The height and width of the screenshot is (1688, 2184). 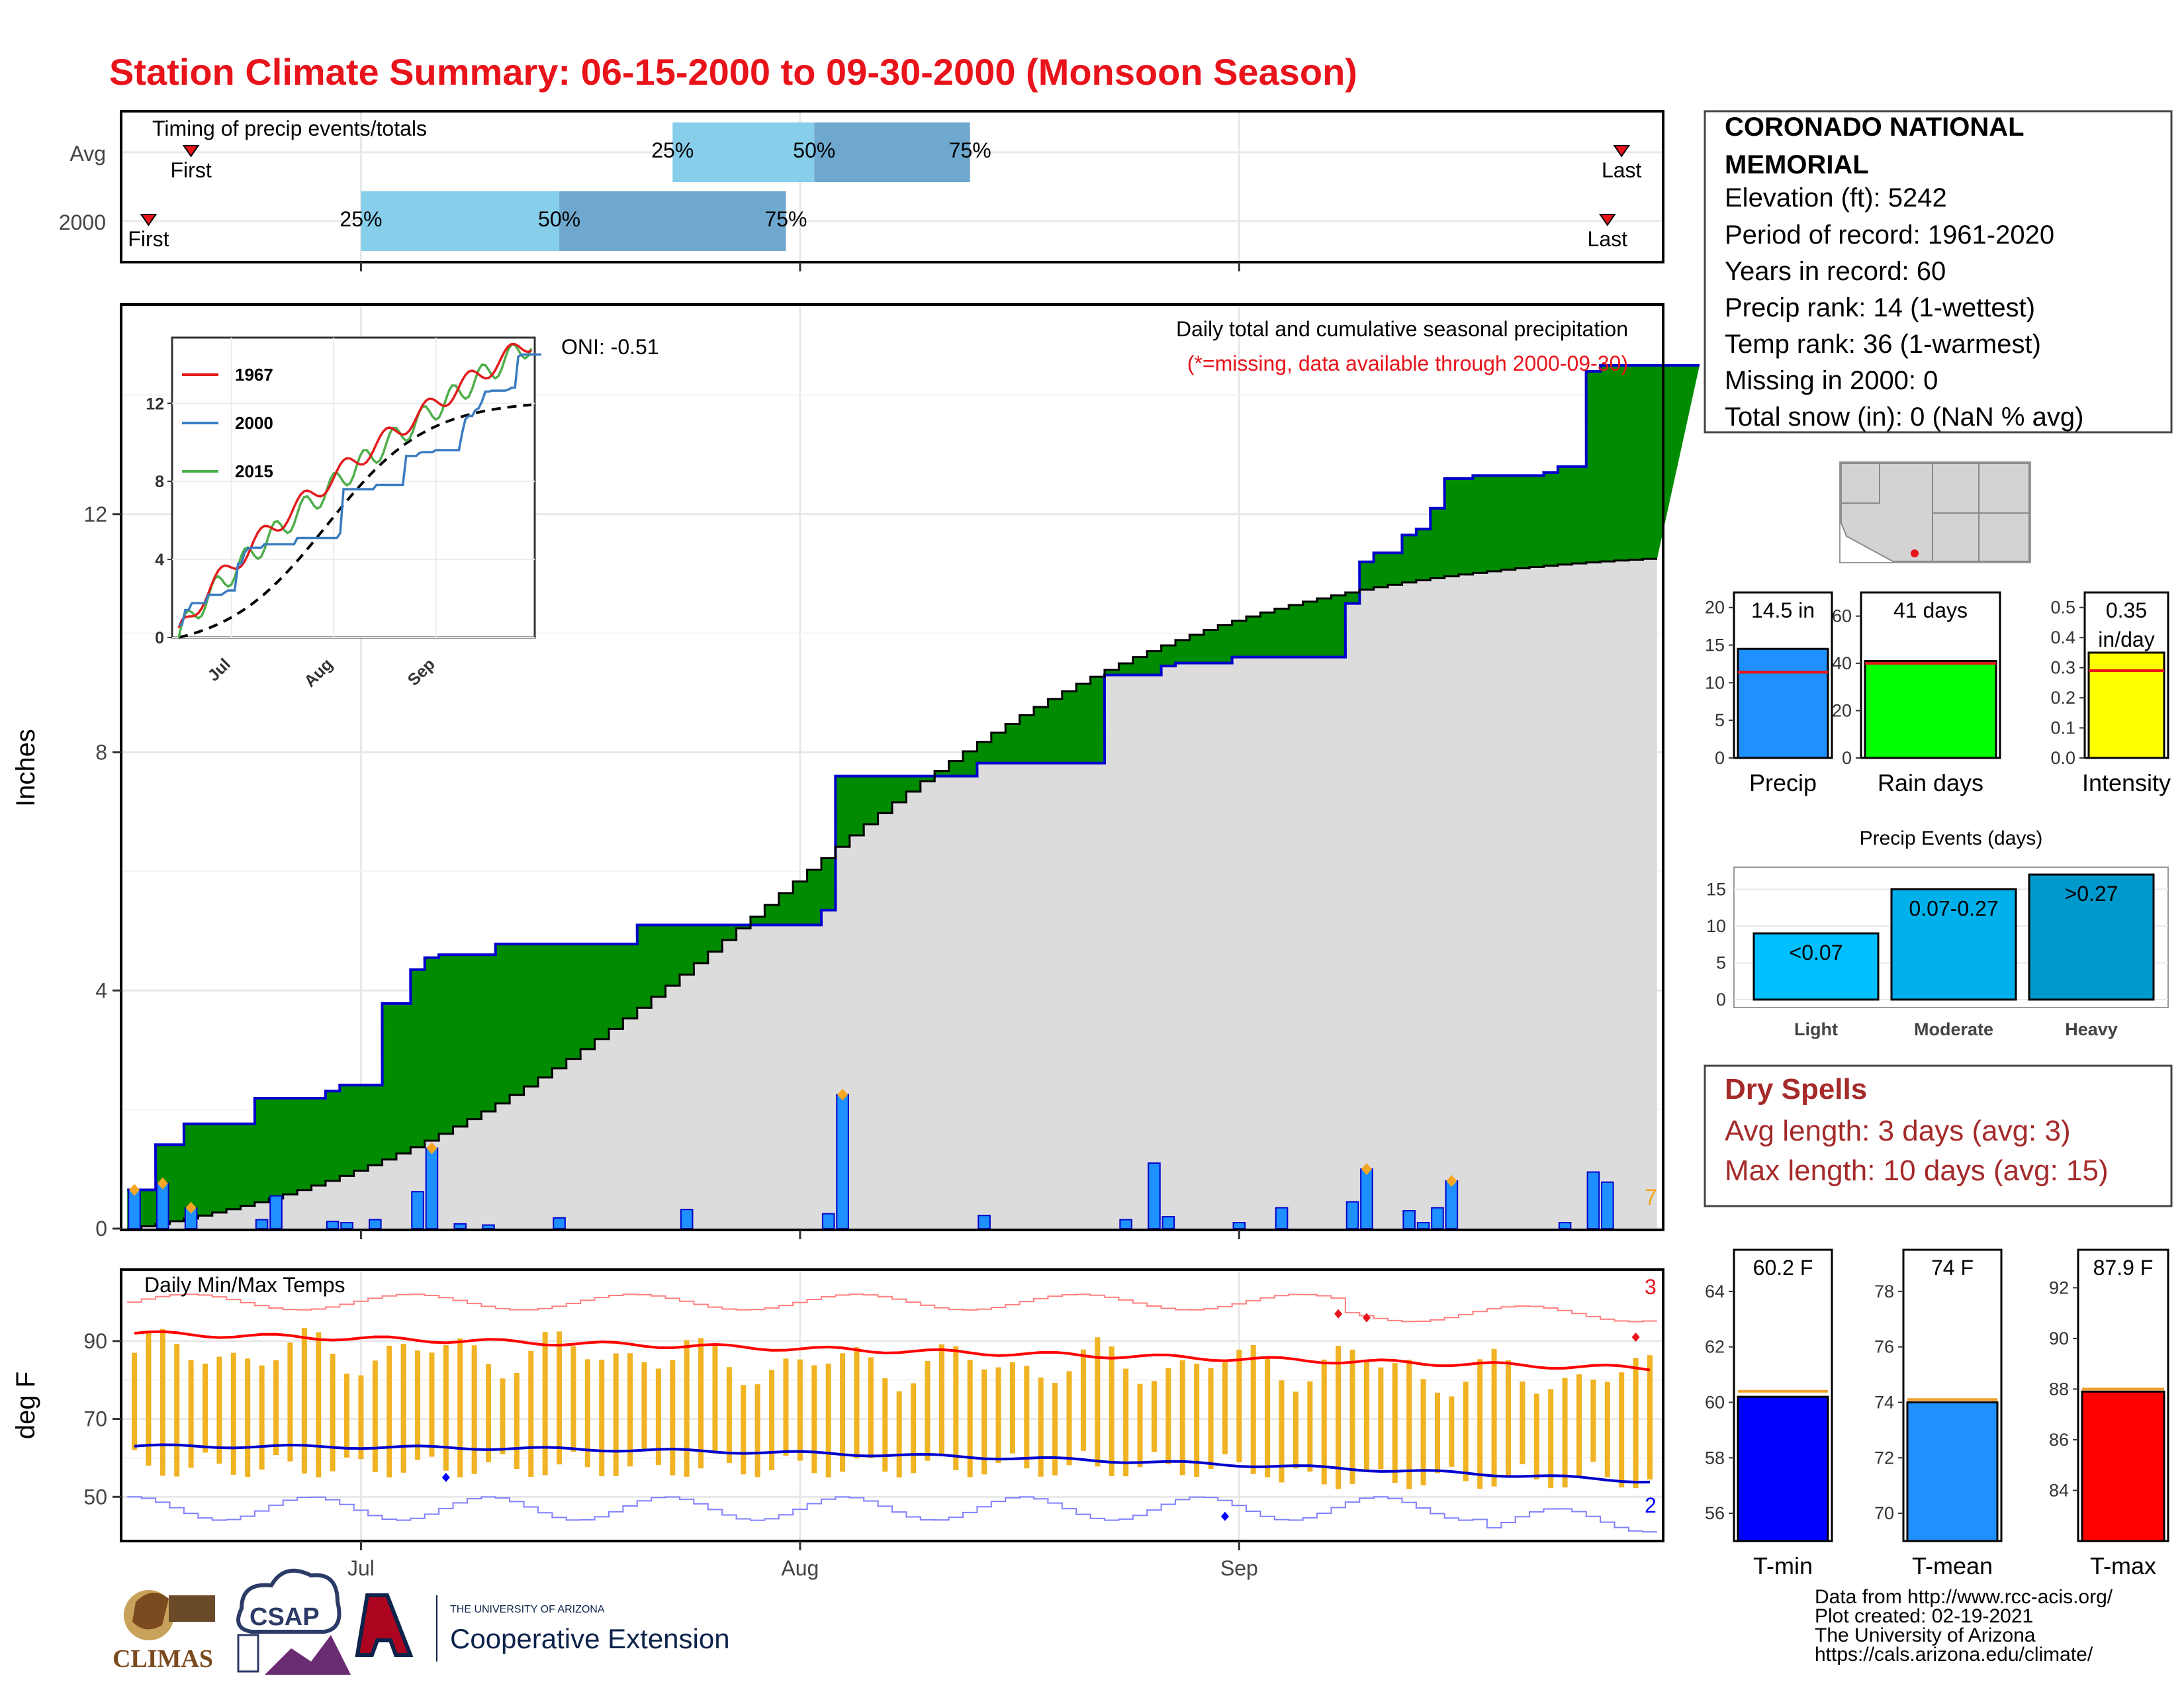 What do you see at coordinates (1964, 1597) in the screenshot?
I see `footer-line-1: Data from http://www.rcc-acis.org/` at bounding box center [1964, 1597].